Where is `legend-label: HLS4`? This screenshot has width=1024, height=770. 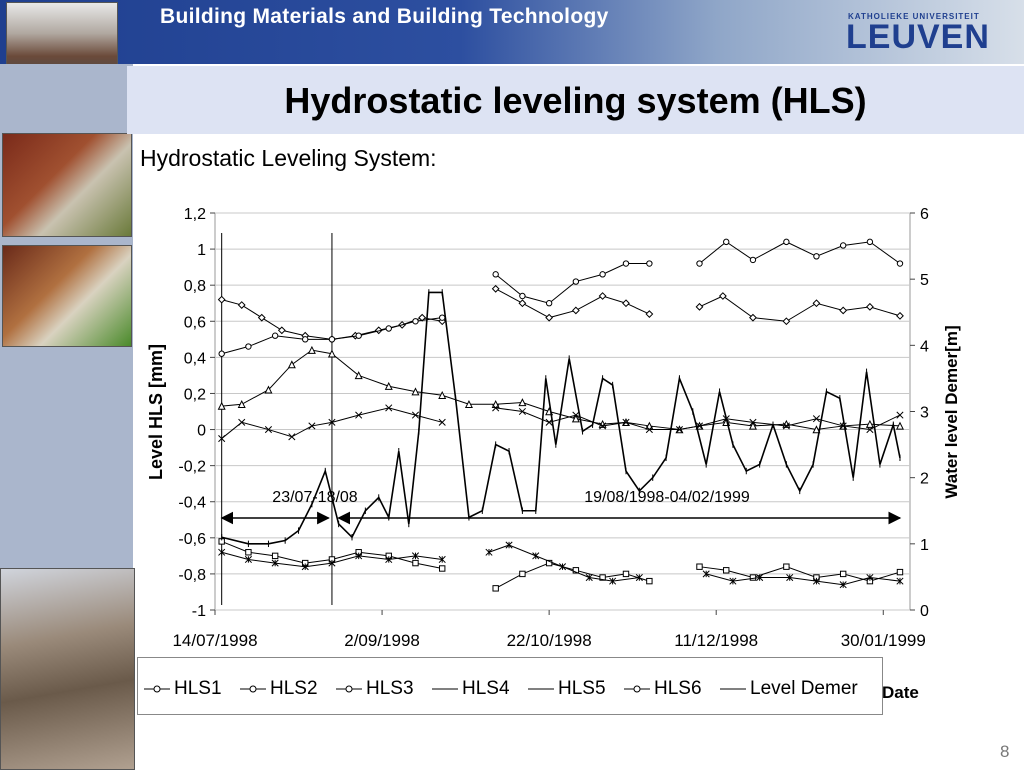 legend-label: HLS4 is located at coordinates (486, 688).